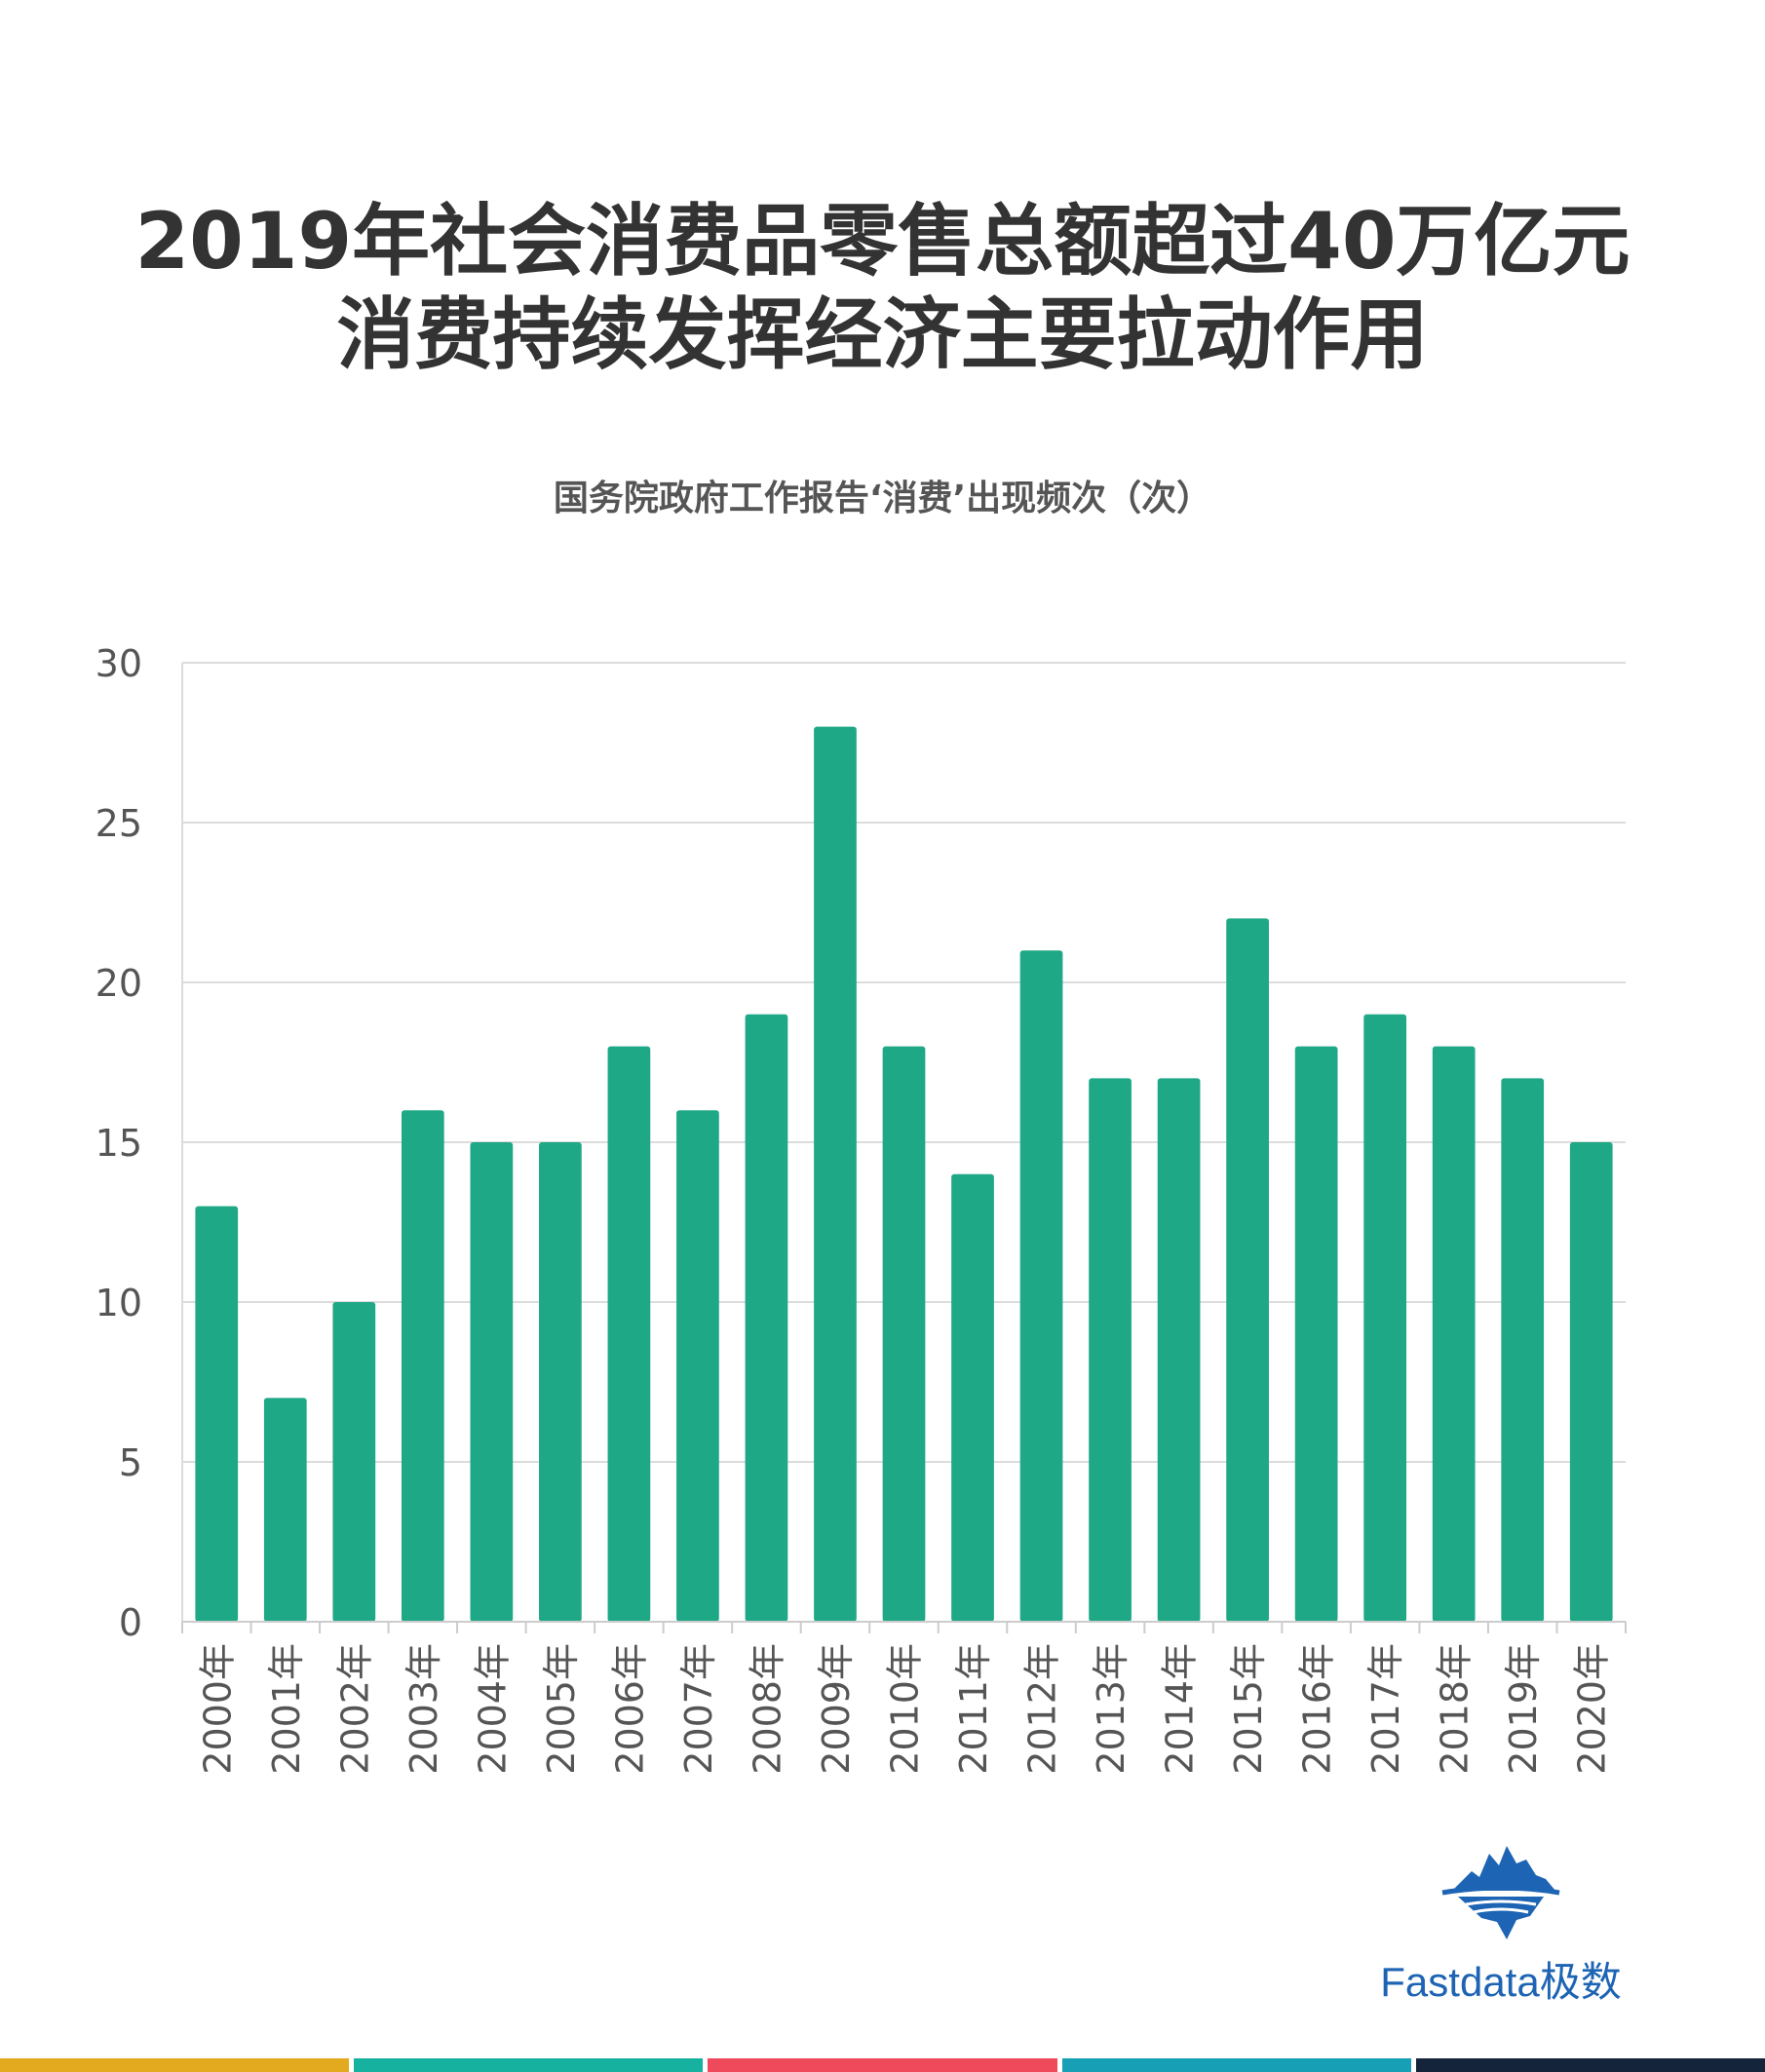 Image resolution: width=1765 pixels, height=2072 pixels. Describe the element at coordinates (1592, 1709) in the screenshot. I see `x-tick-label: 2020年` at that location.